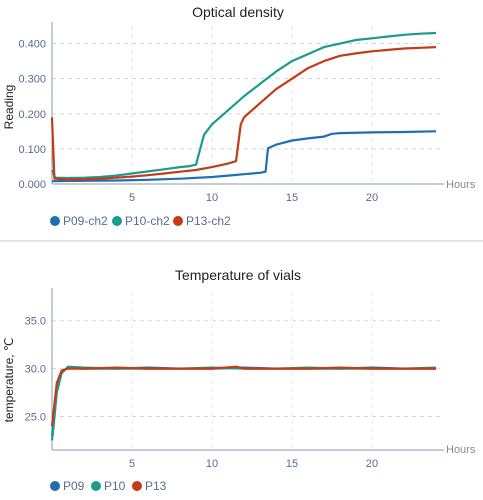 The height and width of the screenshot is (500, 483). What do you see at coordinates (156, 486) in the screenshot?
I see `legend-label-p13: P13` at bounding box center [156, 486].